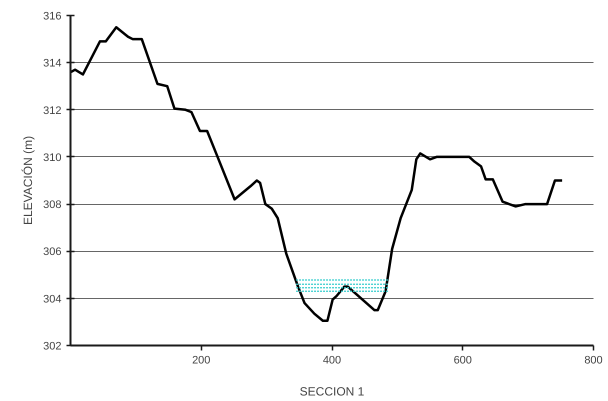 The height and width of the screenshot is (401, 608). I want to click on y-tick-label: 312, so click(52, 110).